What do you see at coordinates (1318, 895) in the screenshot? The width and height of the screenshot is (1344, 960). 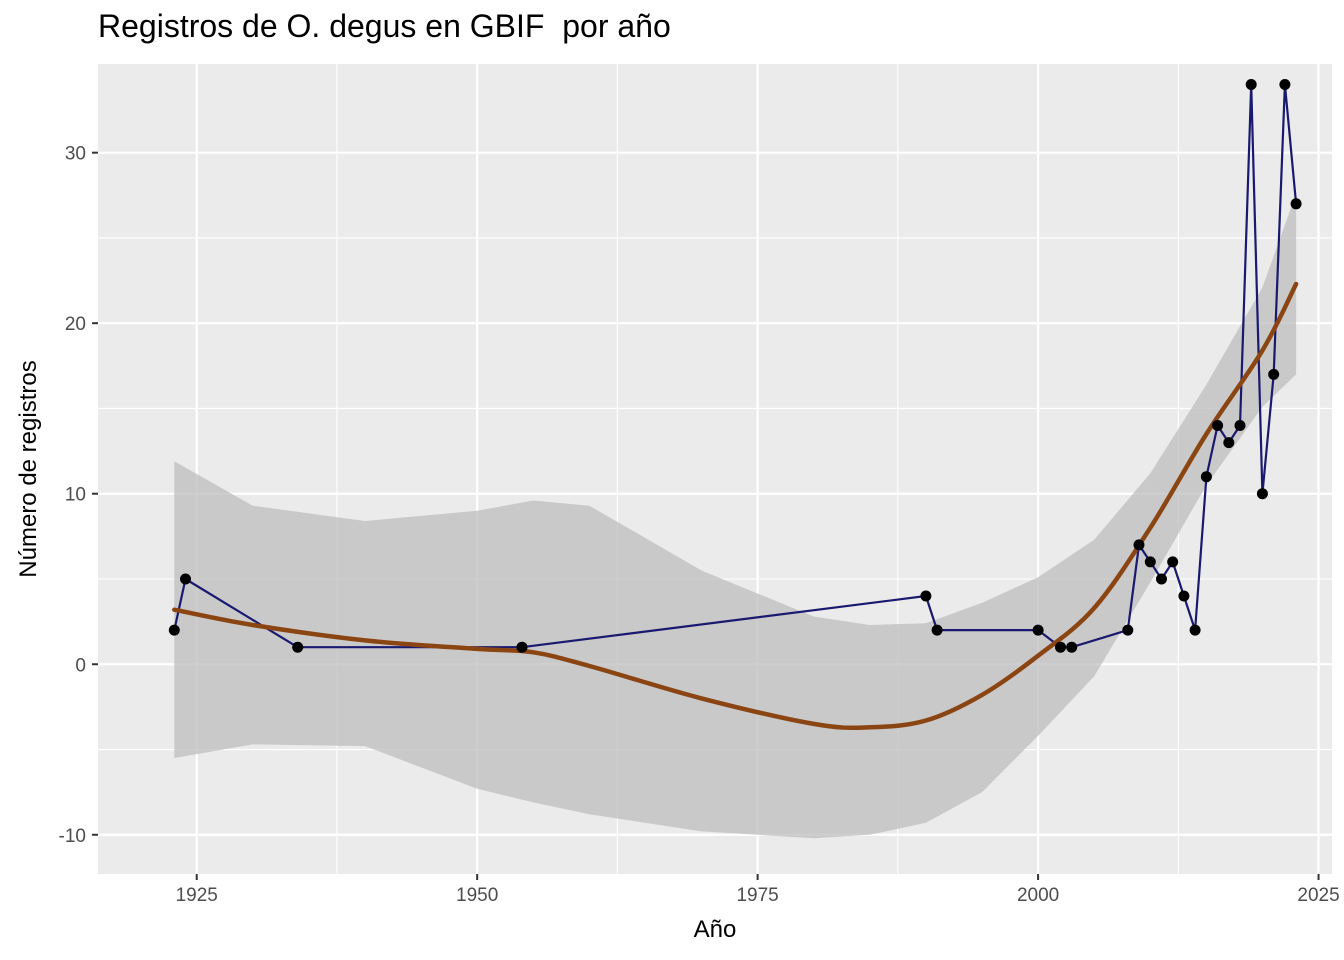 I see `x-tick-label: 2025` at bounding box center [1318, 895].